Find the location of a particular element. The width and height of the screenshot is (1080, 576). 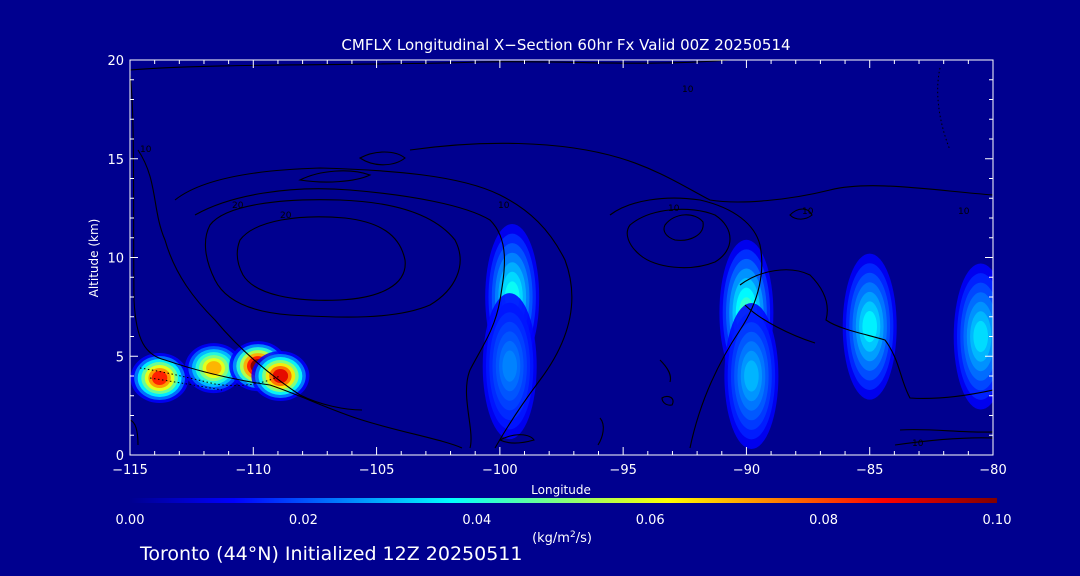

colorbar-tick-label: 0.04 is located at coordinates (476, 520).